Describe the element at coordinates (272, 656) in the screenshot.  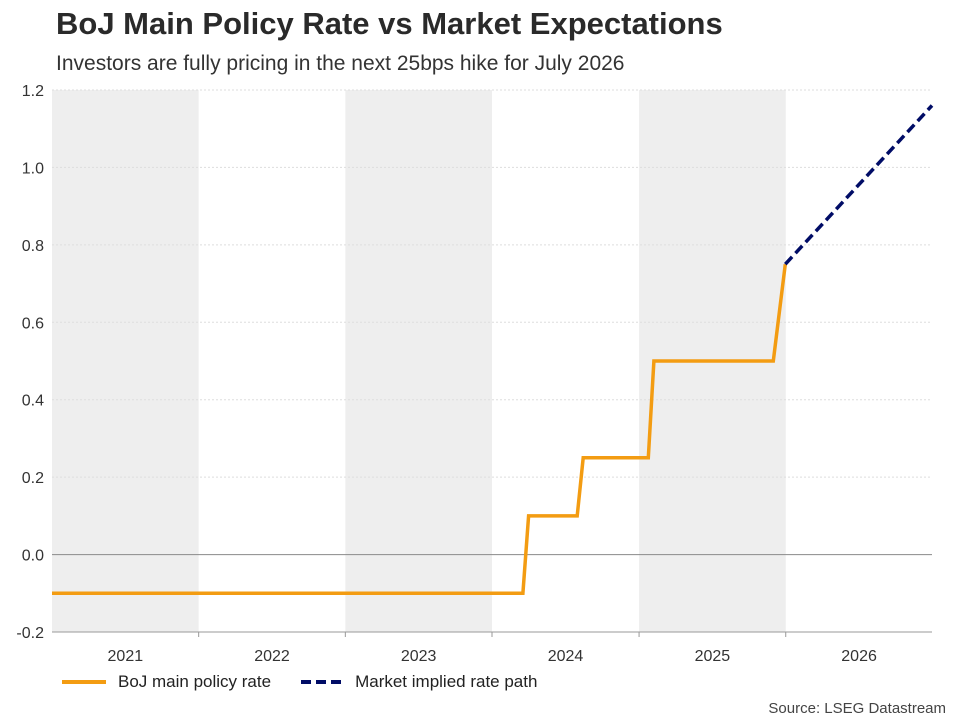
I see `x-tick-label: 2022` at that location.